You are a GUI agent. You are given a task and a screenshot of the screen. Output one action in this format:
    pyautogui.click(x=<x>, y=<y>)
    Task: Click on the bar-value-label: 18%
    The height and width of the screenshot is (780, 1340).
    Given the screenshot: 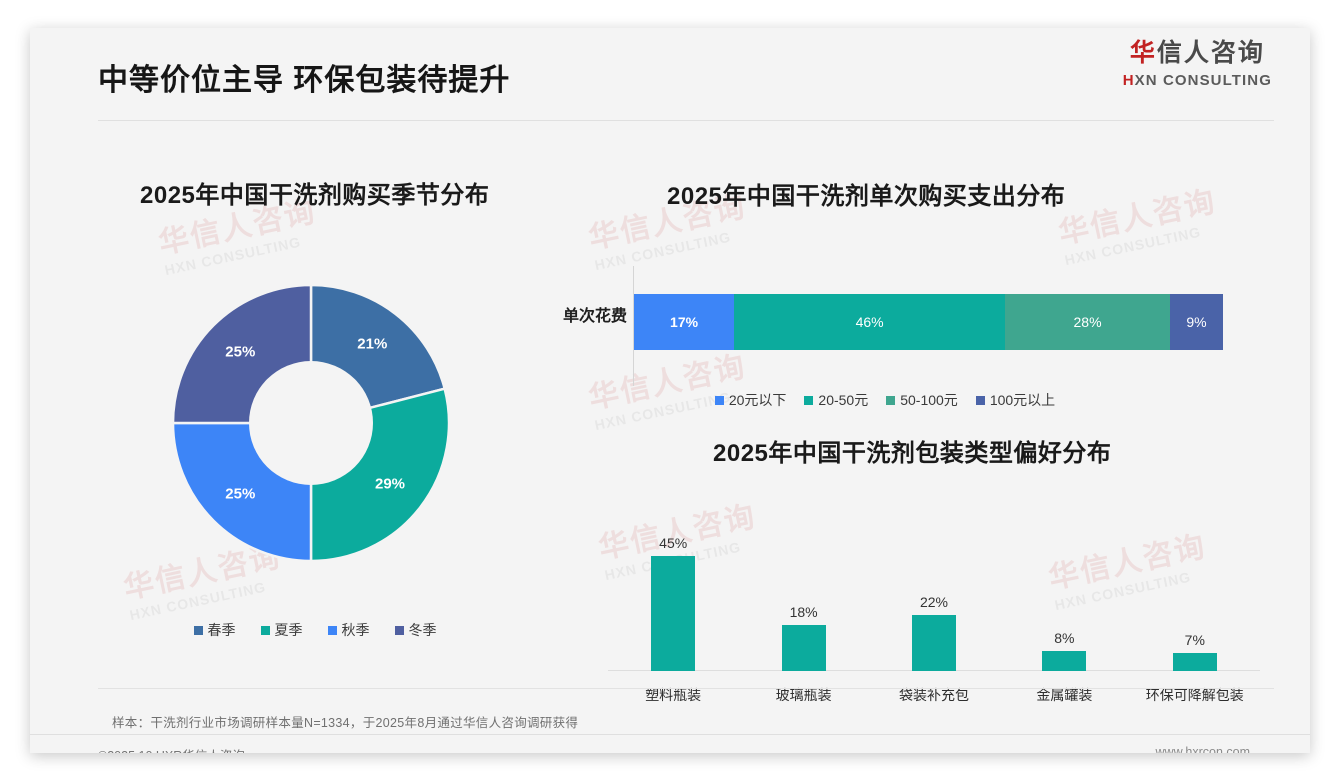 What is the action you would take?
    pyautogui.click(x=803, y=611)
    